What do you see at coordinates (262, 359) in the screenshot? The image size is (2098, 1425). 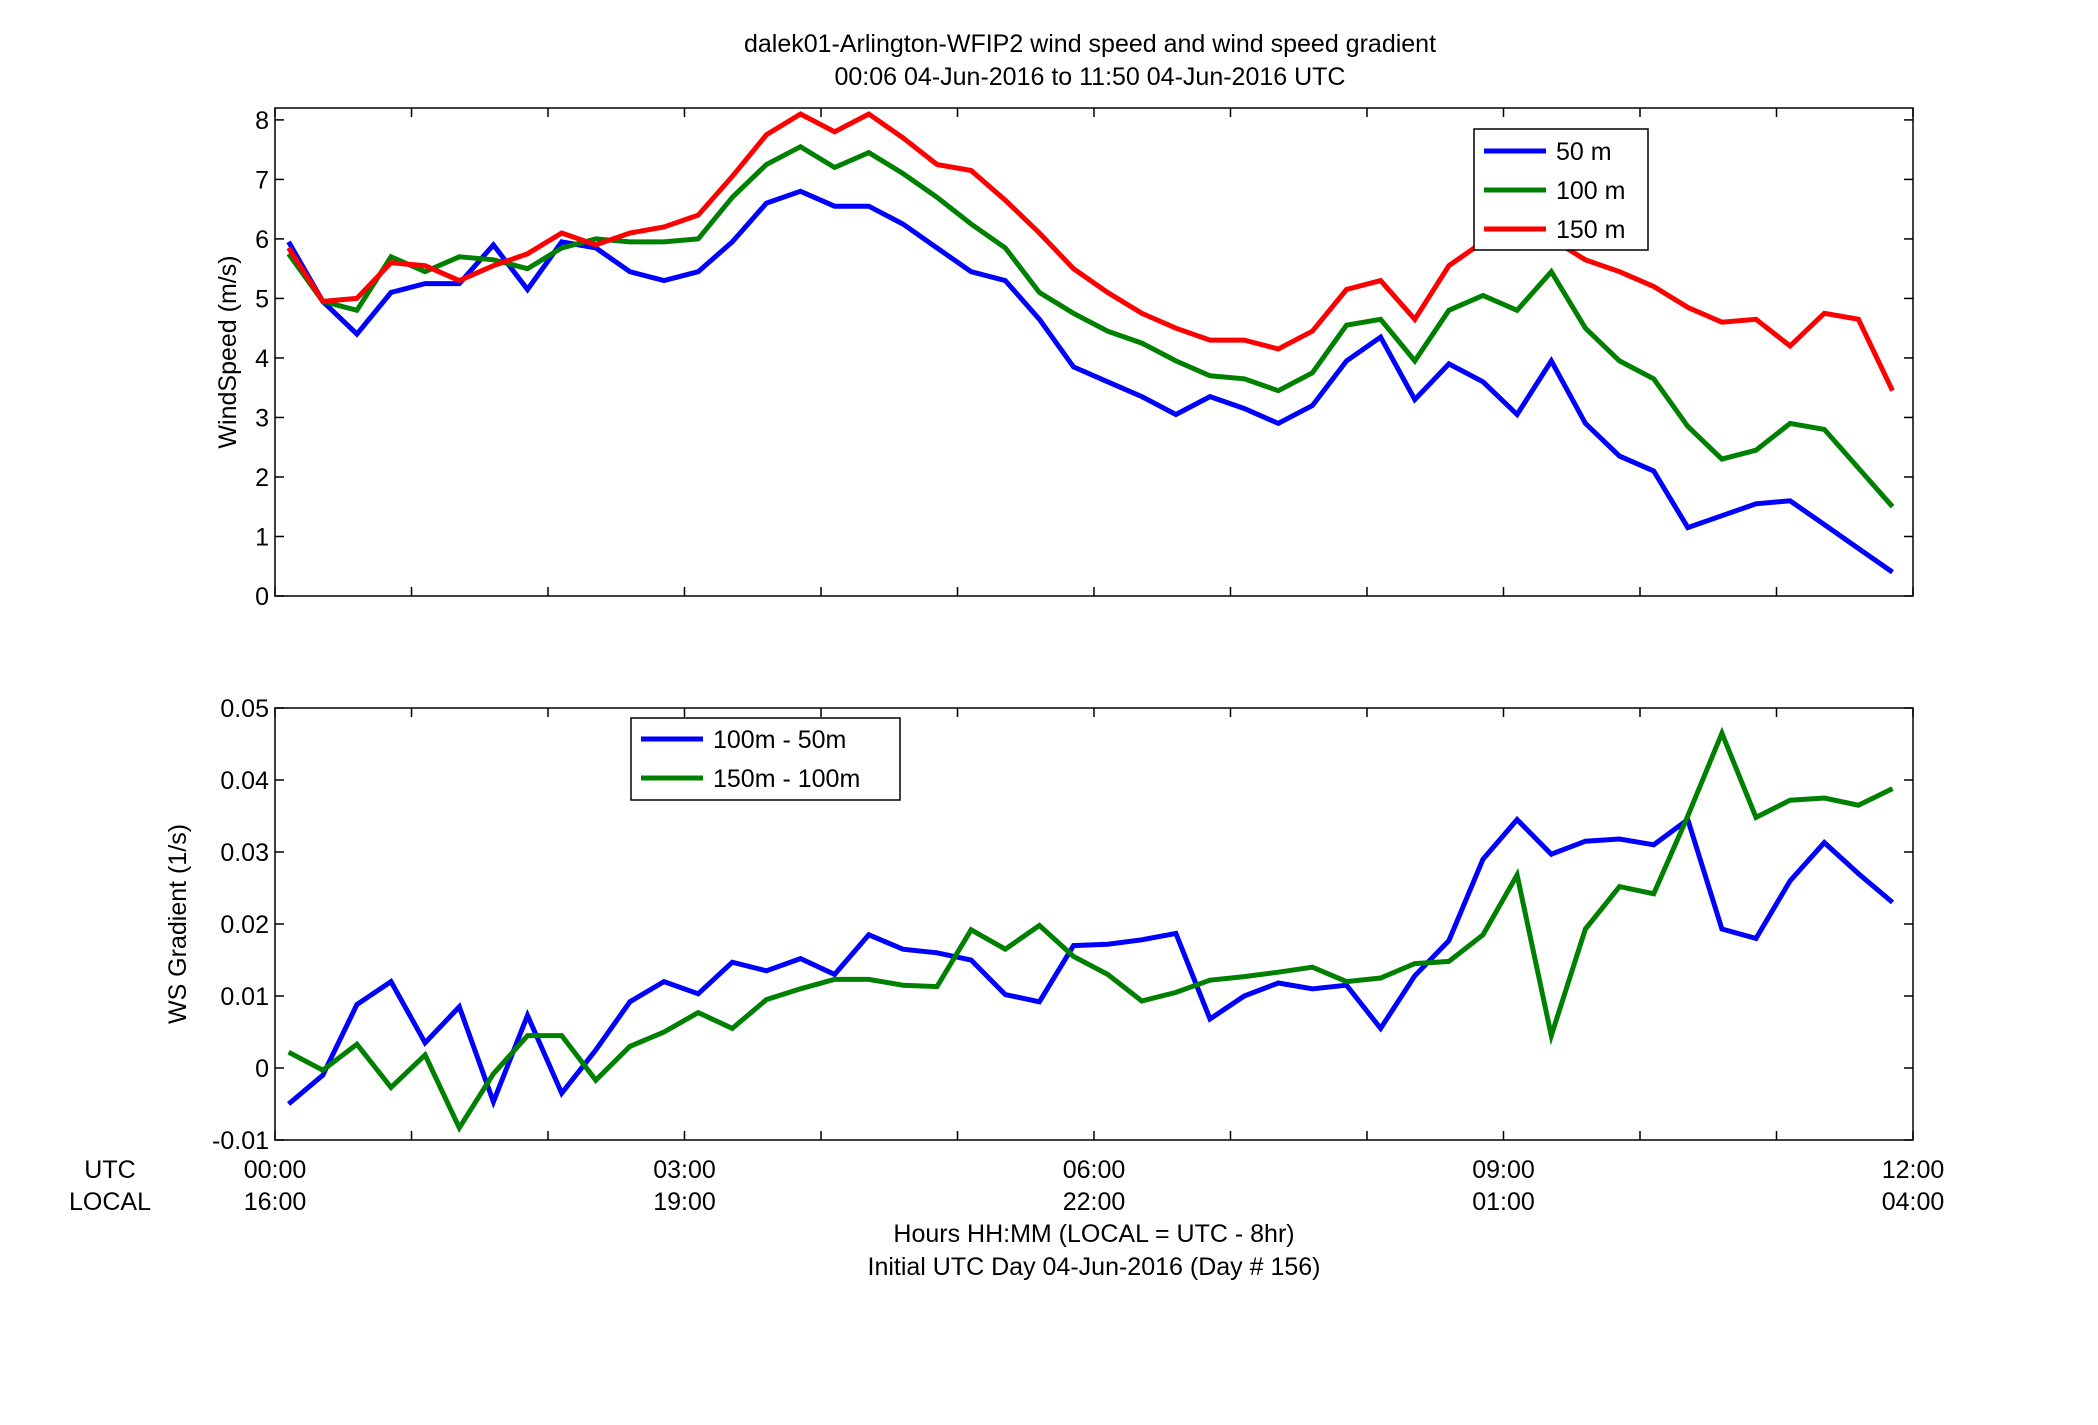 I see `windspeed-ytick-label: 4` at bounding box center [262, 359].